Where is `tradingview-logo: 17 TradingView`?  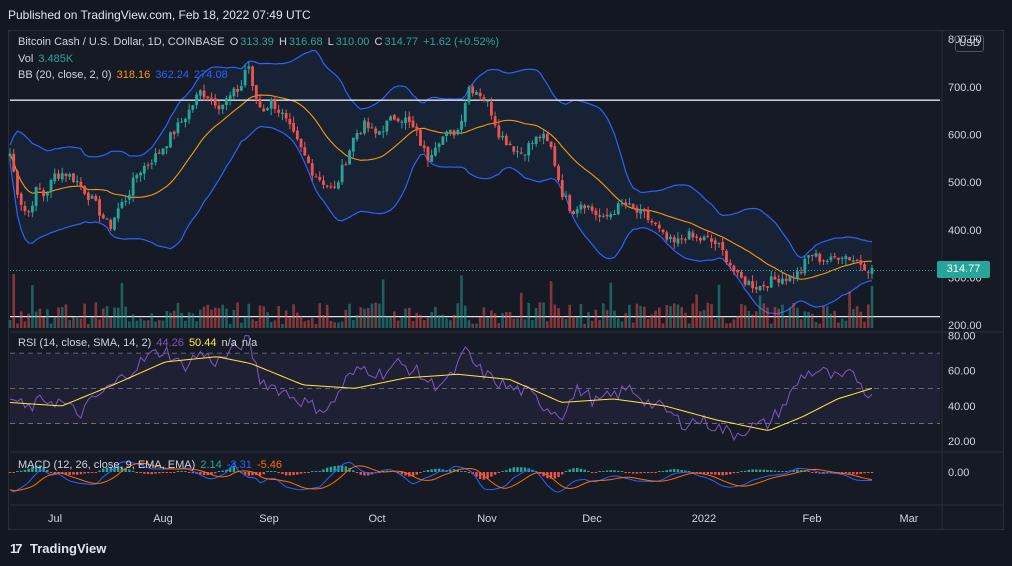
tradingview-logo: 17 TradingView is located at coordinates (58, 548).